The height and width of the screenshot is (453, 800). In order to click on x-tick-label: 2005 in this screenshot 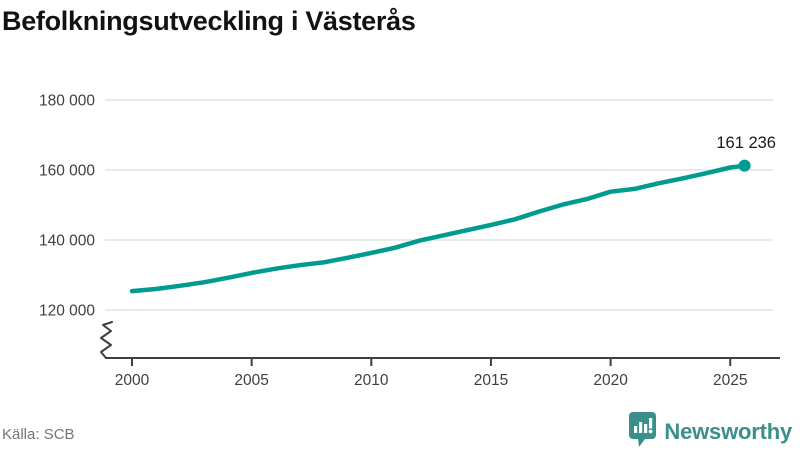, I will do `click(251, 380)`.